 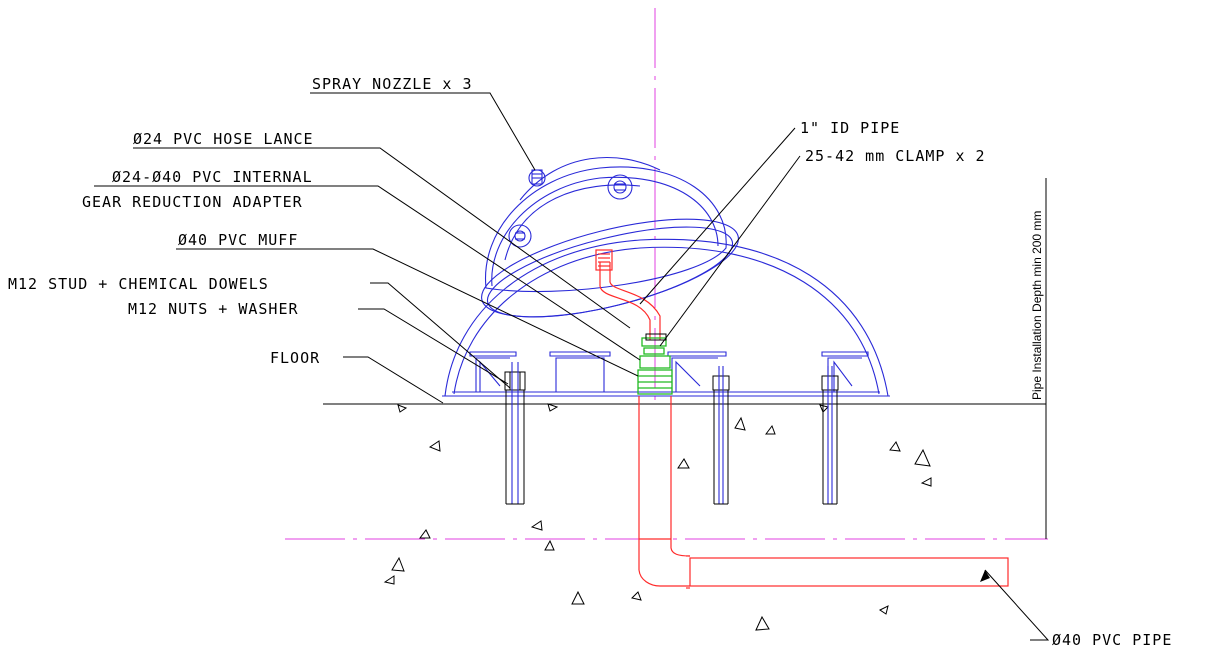 I want to click on leader-floor, so click(x=393, y=380).